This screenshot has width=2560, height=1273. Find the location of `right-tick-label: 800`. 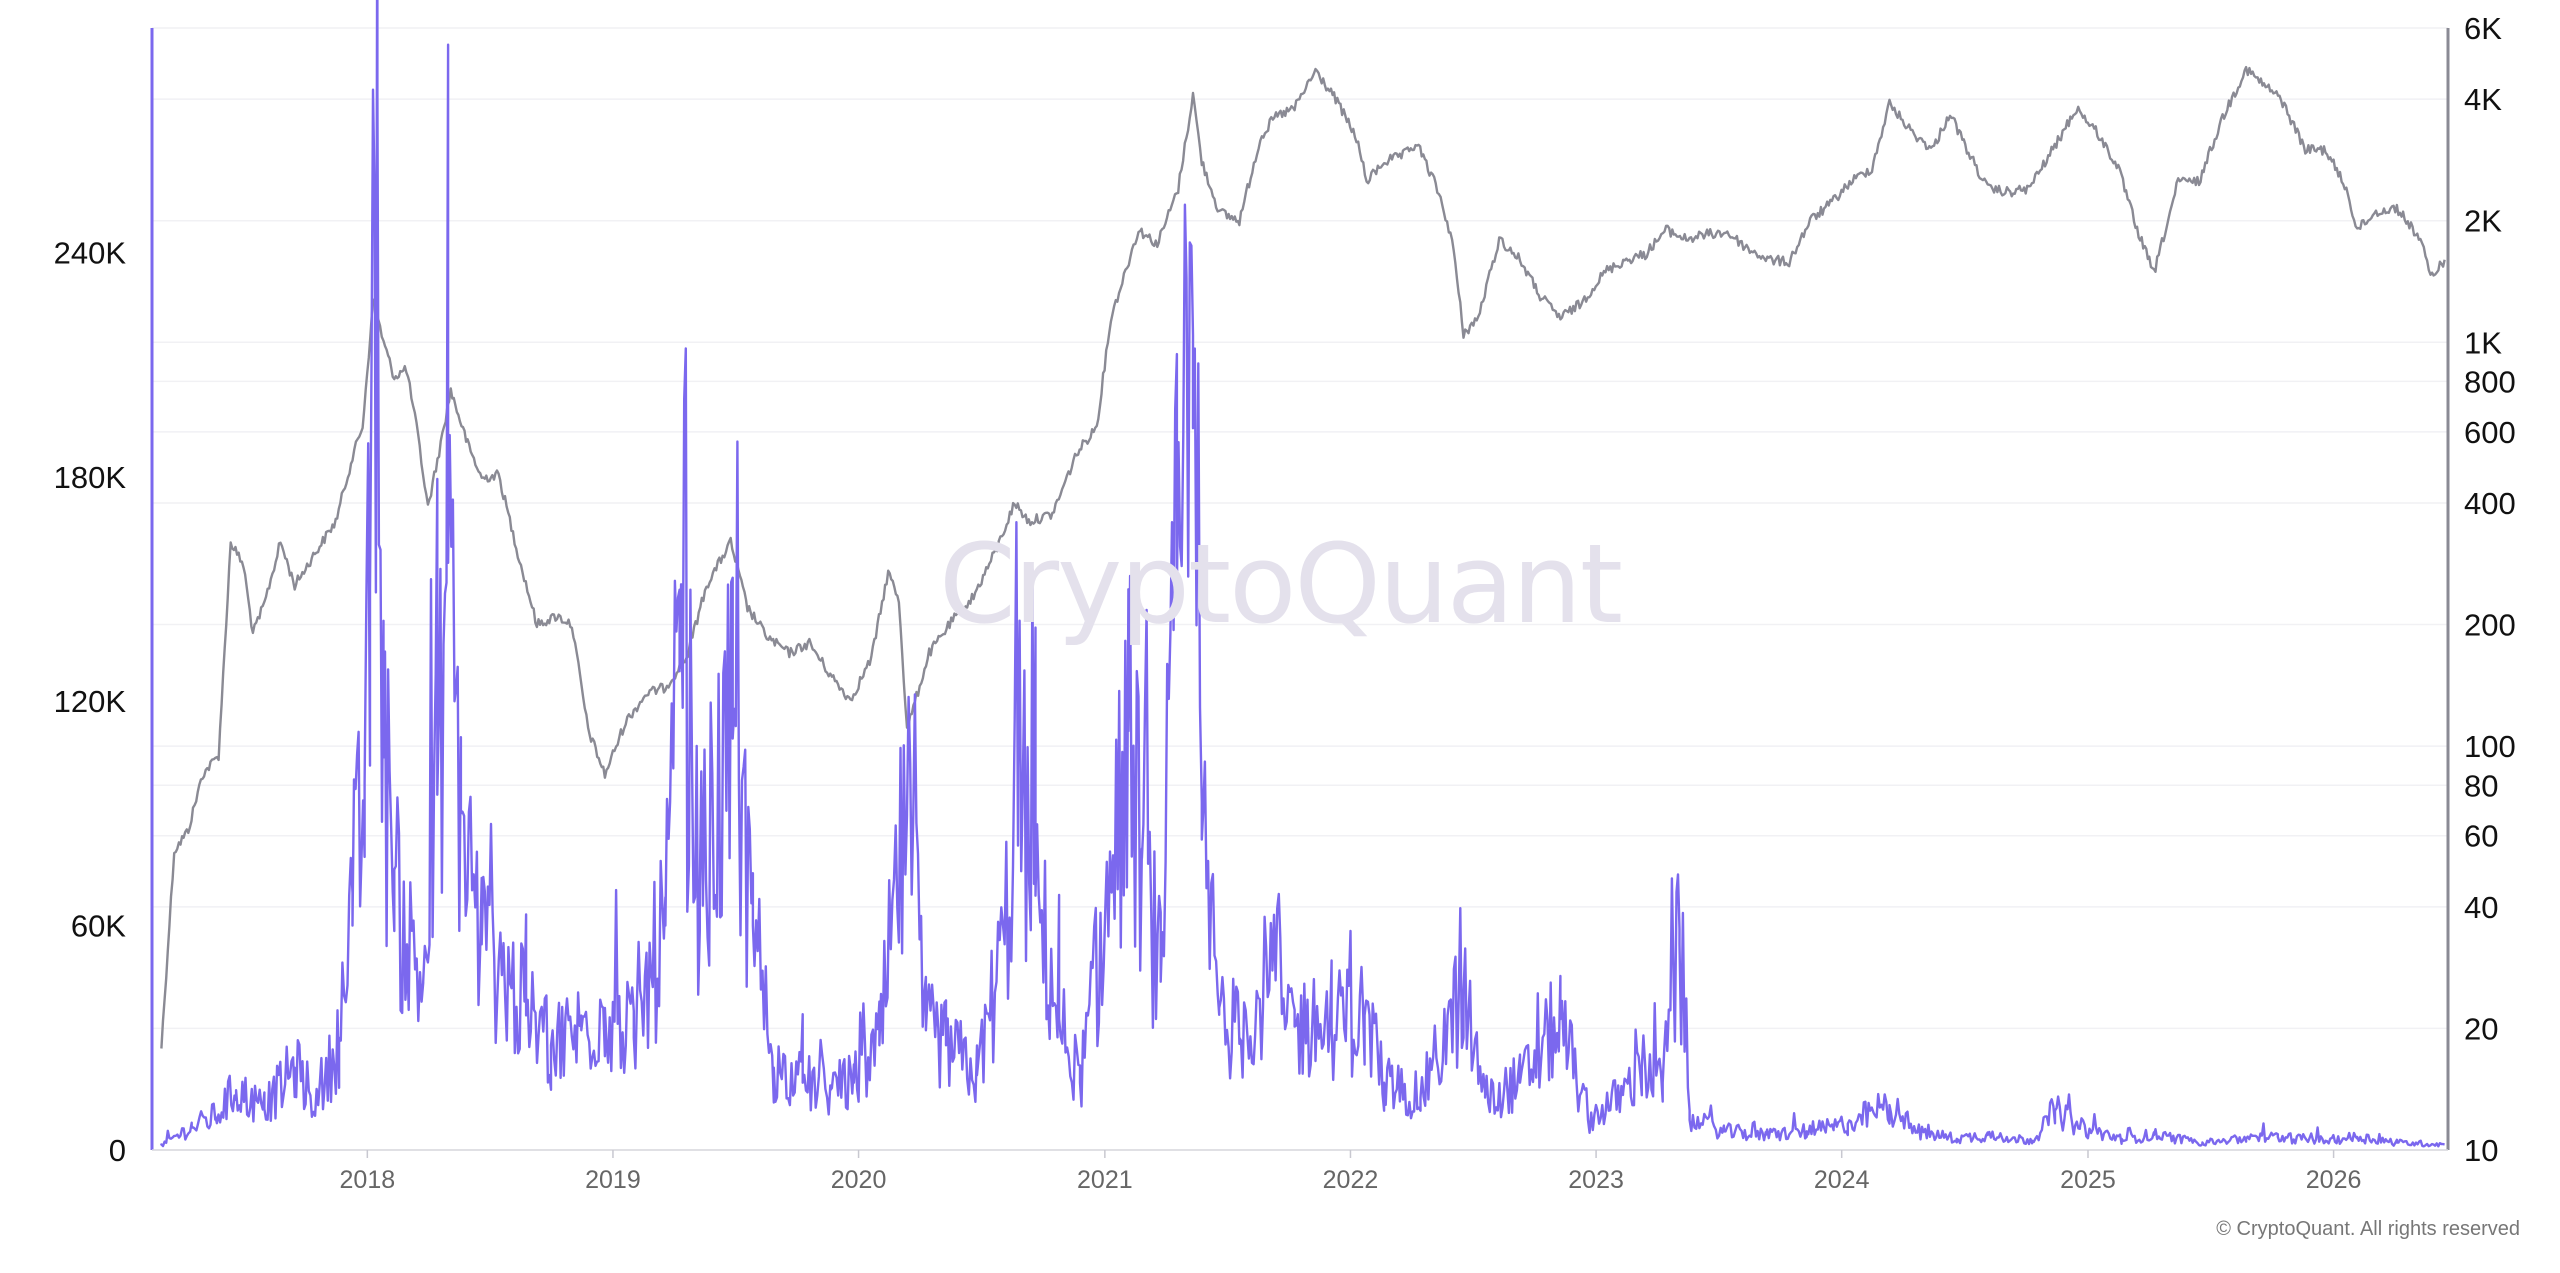

right-tick-label: 800 is located at coordinates (2490, 381).